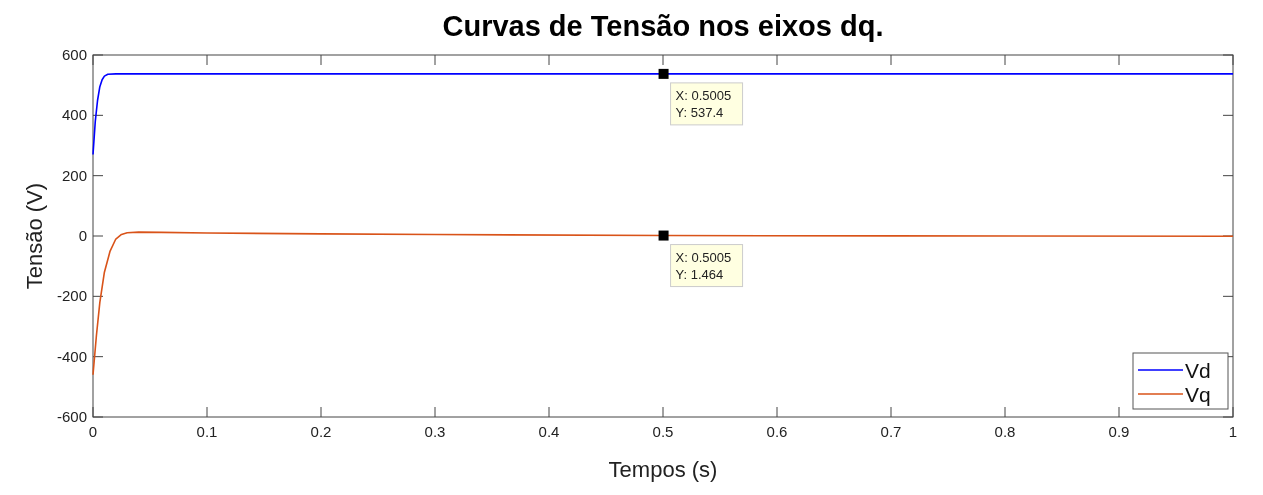 The image size is (1263, 495). What do you see at coordinates (71, 296) in the screenshot?
I see `y-tick-label: -200` at bounding box center [71, 296].